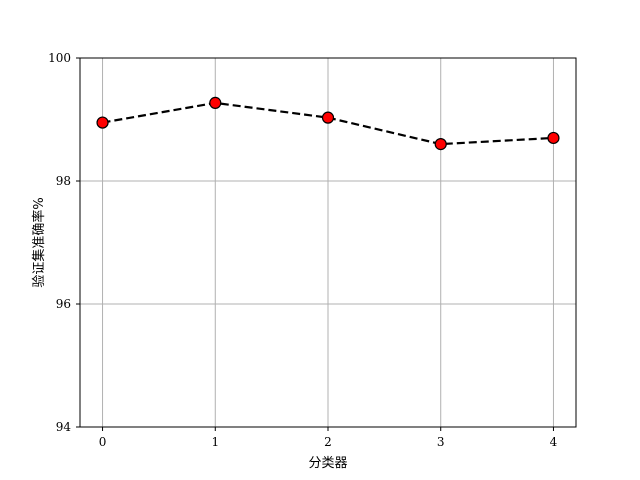 The height and width of the screenshot is (480, 640). Describe the element at coordinates (39, 242) in the screenshot. I see `y-axis-label: 验证集准确率%` at that location.